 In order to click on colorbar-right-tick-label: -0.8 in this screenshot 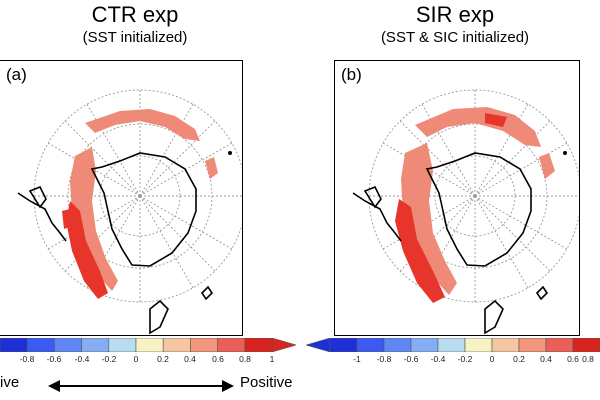, I will do `click(384, 359)`.